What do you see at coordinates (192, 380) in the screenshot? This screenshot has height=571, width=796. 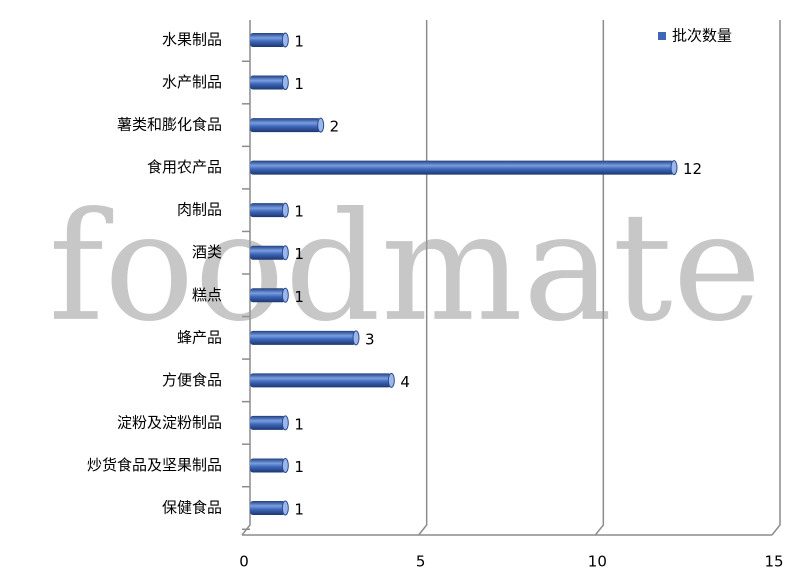 I see `y-tick-label: 方便食品` at bounding box center [192, 380].